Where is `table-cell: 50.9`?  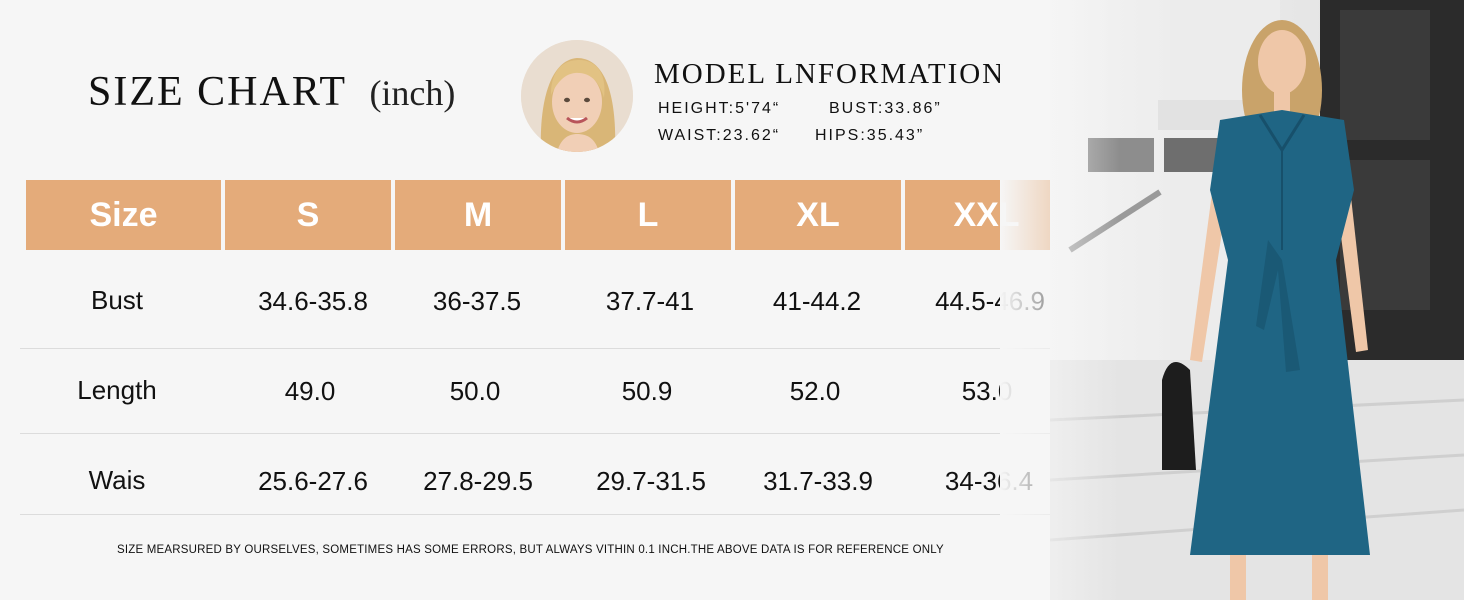
table-cell: 50.9 is located at coordinates (647, 391).